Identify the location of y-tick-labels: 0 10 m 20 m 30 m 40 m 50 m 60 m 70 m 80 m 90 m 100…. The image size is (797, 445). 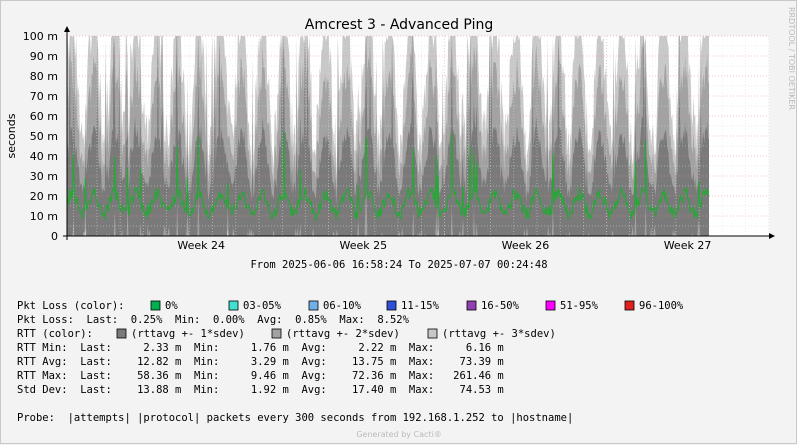
(40, 136).